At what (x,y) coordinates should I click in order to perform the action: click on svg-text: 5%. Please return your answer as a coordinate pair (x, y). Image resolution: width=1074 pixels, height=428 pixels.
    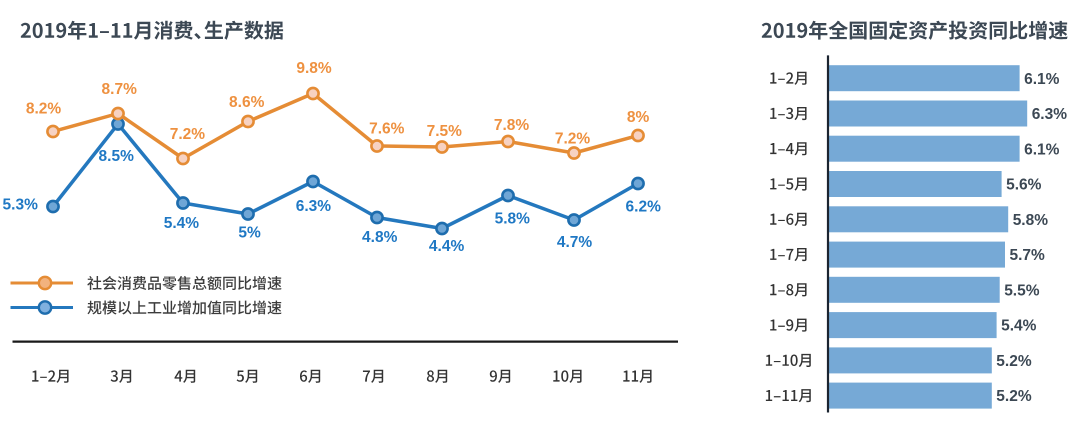
    Looking at the image, I should click on (249, 232).